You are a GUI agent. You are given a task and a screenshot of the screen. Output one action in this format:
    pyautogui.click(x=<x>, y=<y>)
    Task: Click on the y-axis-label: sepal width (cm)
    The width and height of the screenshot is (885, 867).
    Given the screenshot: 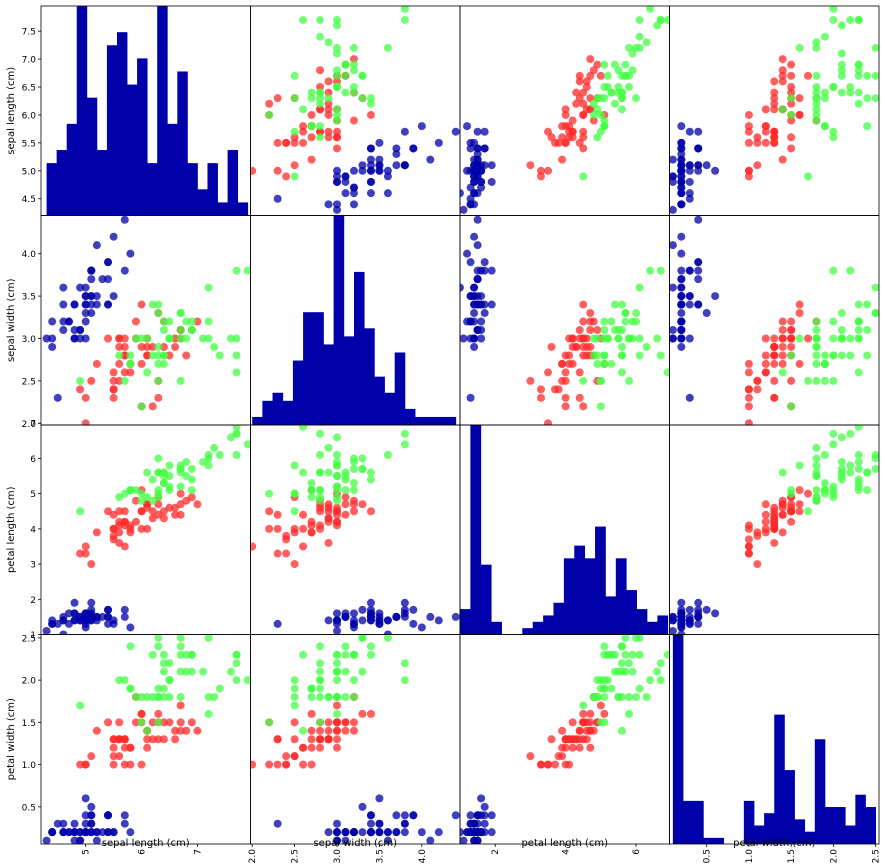 What is the action you would take?
    pyautogui.click(x=11, y=320)
    